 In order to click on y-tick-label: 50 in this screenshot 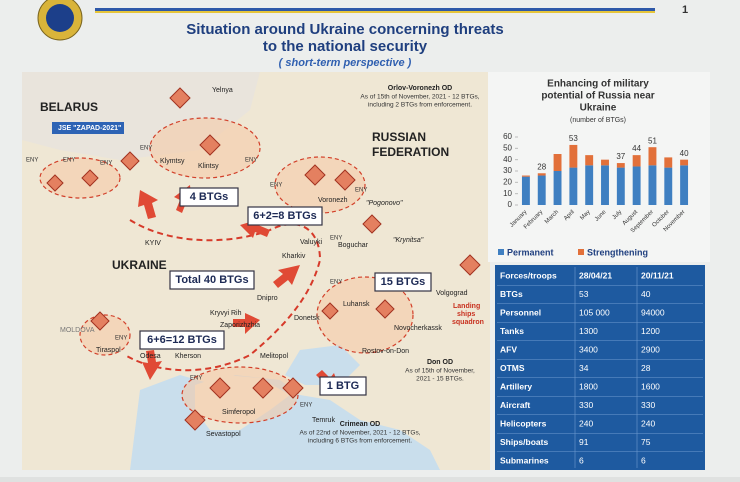, I will do `click(507, 147)`.